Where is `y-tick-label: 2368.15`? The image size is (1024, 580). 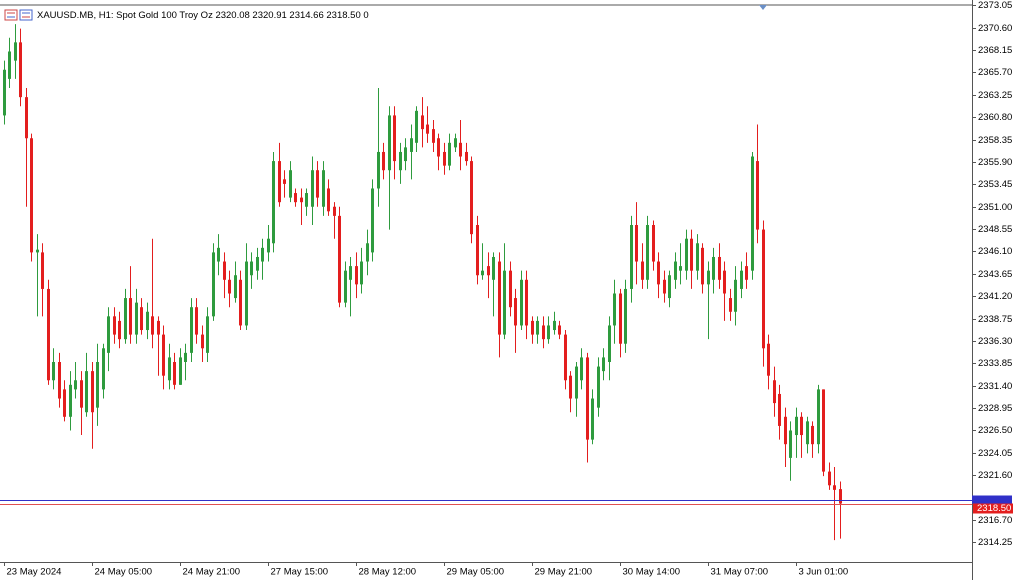 y-tick-label: 2368.15 is located at coordinates (995, 50).